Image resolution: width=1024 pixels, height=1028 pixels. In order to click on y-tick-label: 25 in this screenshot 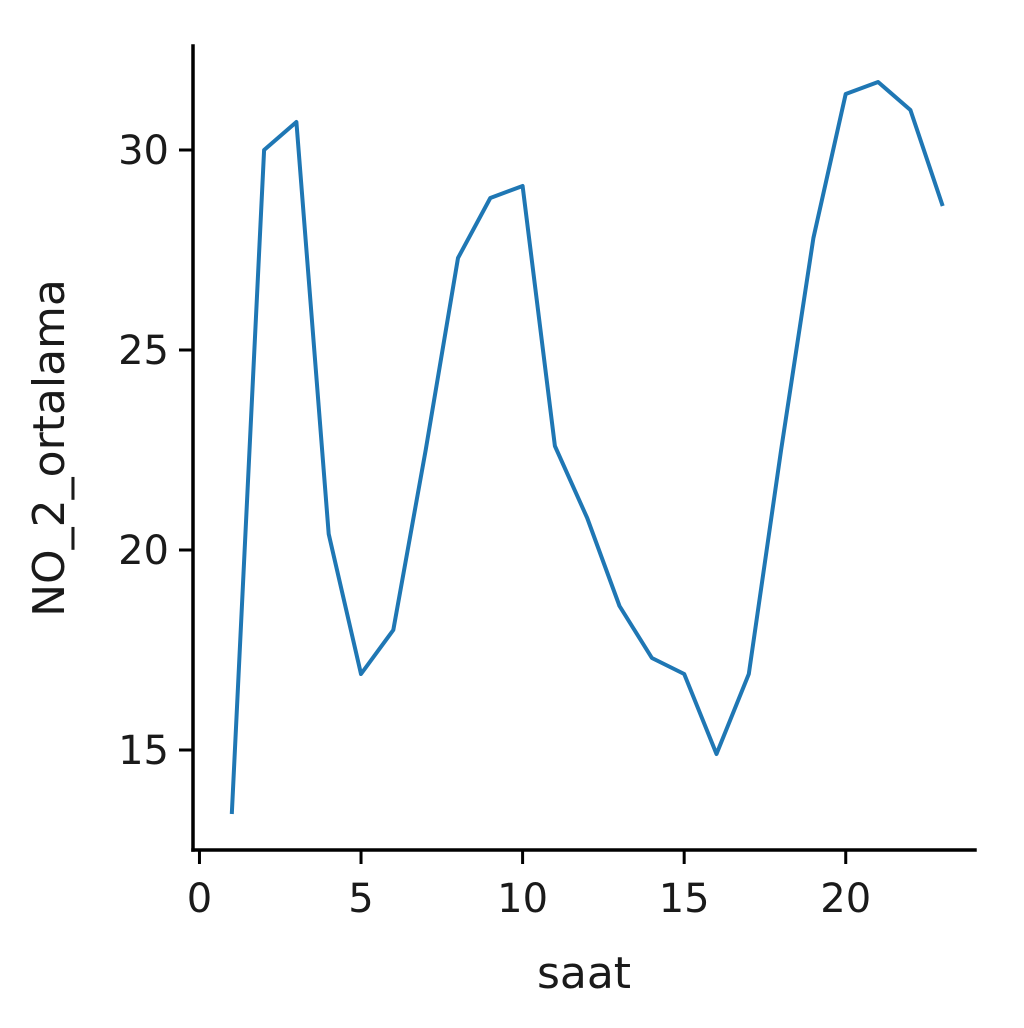, I will do `click(143, 351)`.